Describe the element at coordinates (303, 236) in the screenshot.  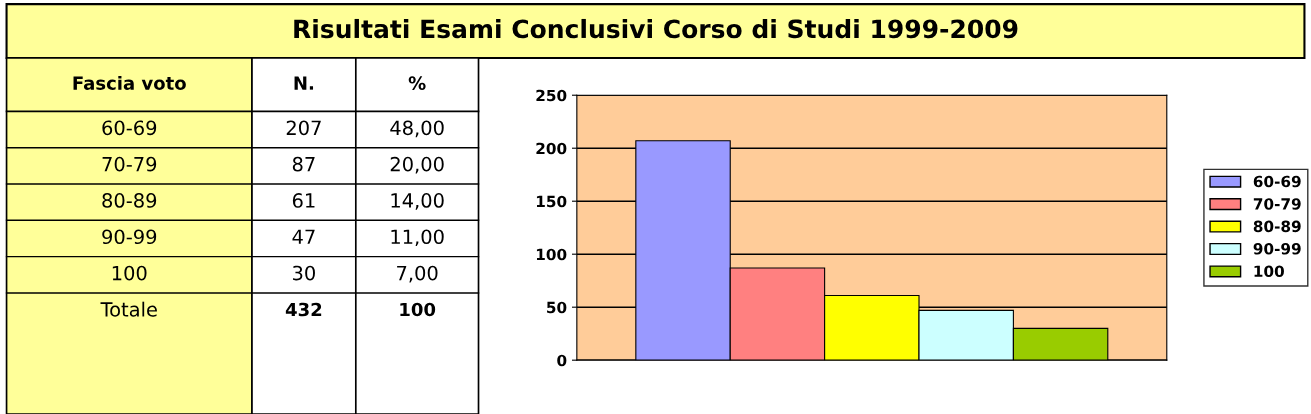
I see `text: 47` at that location.